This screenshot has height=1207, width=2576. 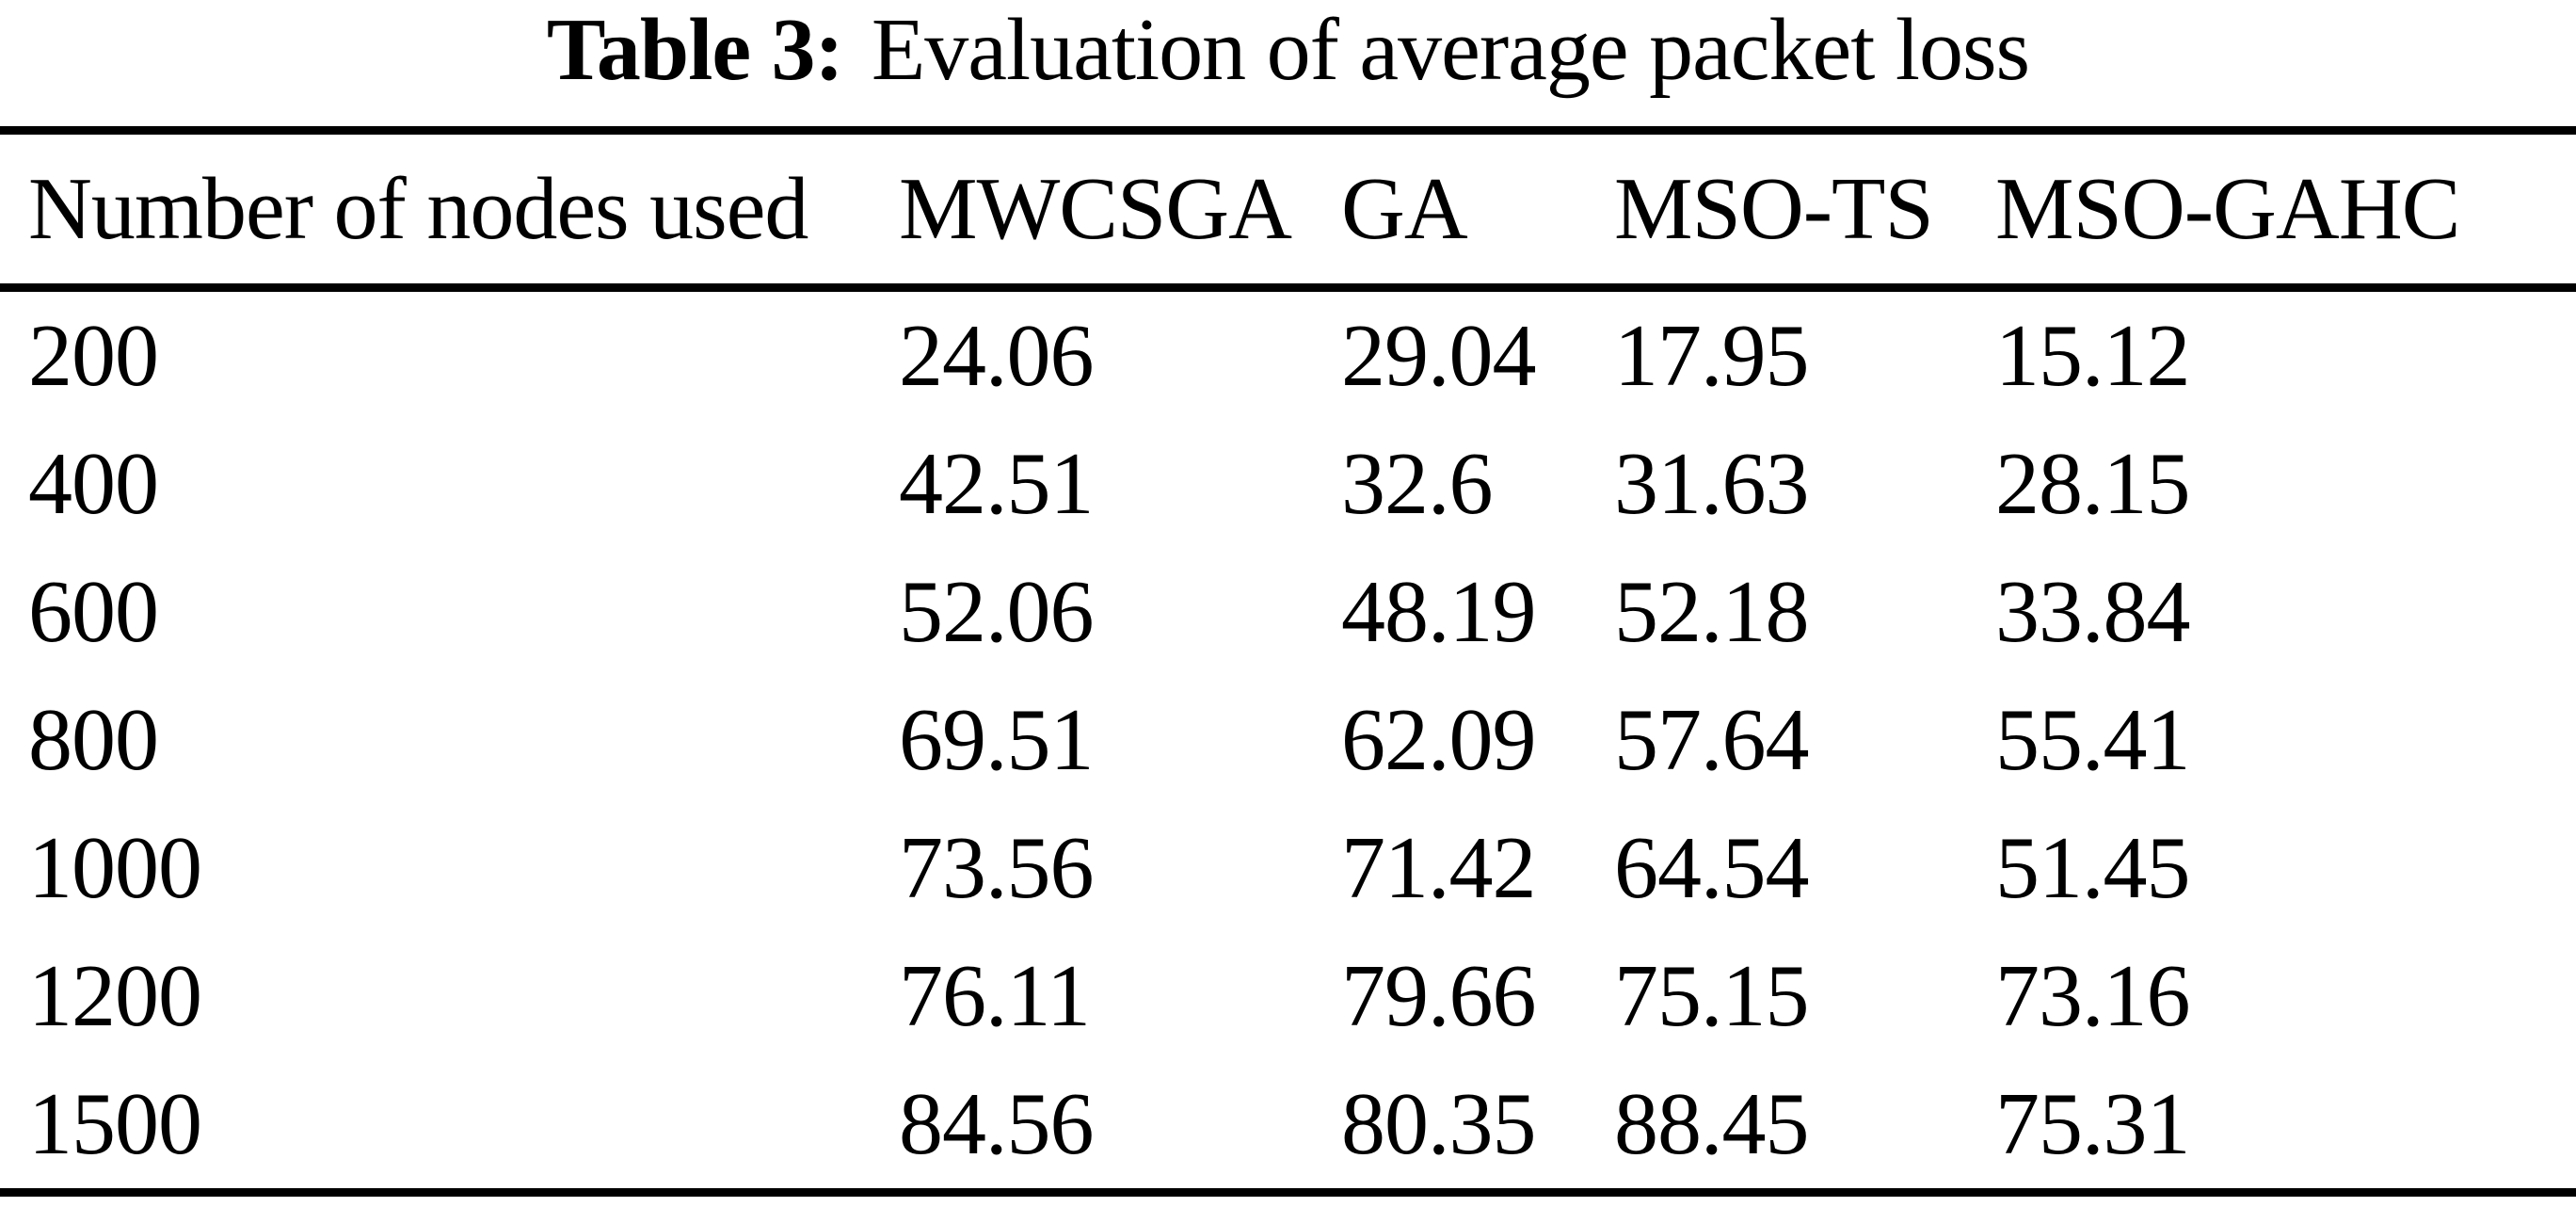 What do you see at coordinates (1288, 740) in the screenshot?
I see `table-row: 800 69.51 62.09 57.64 55.41` at bounding box center [1288, 740].